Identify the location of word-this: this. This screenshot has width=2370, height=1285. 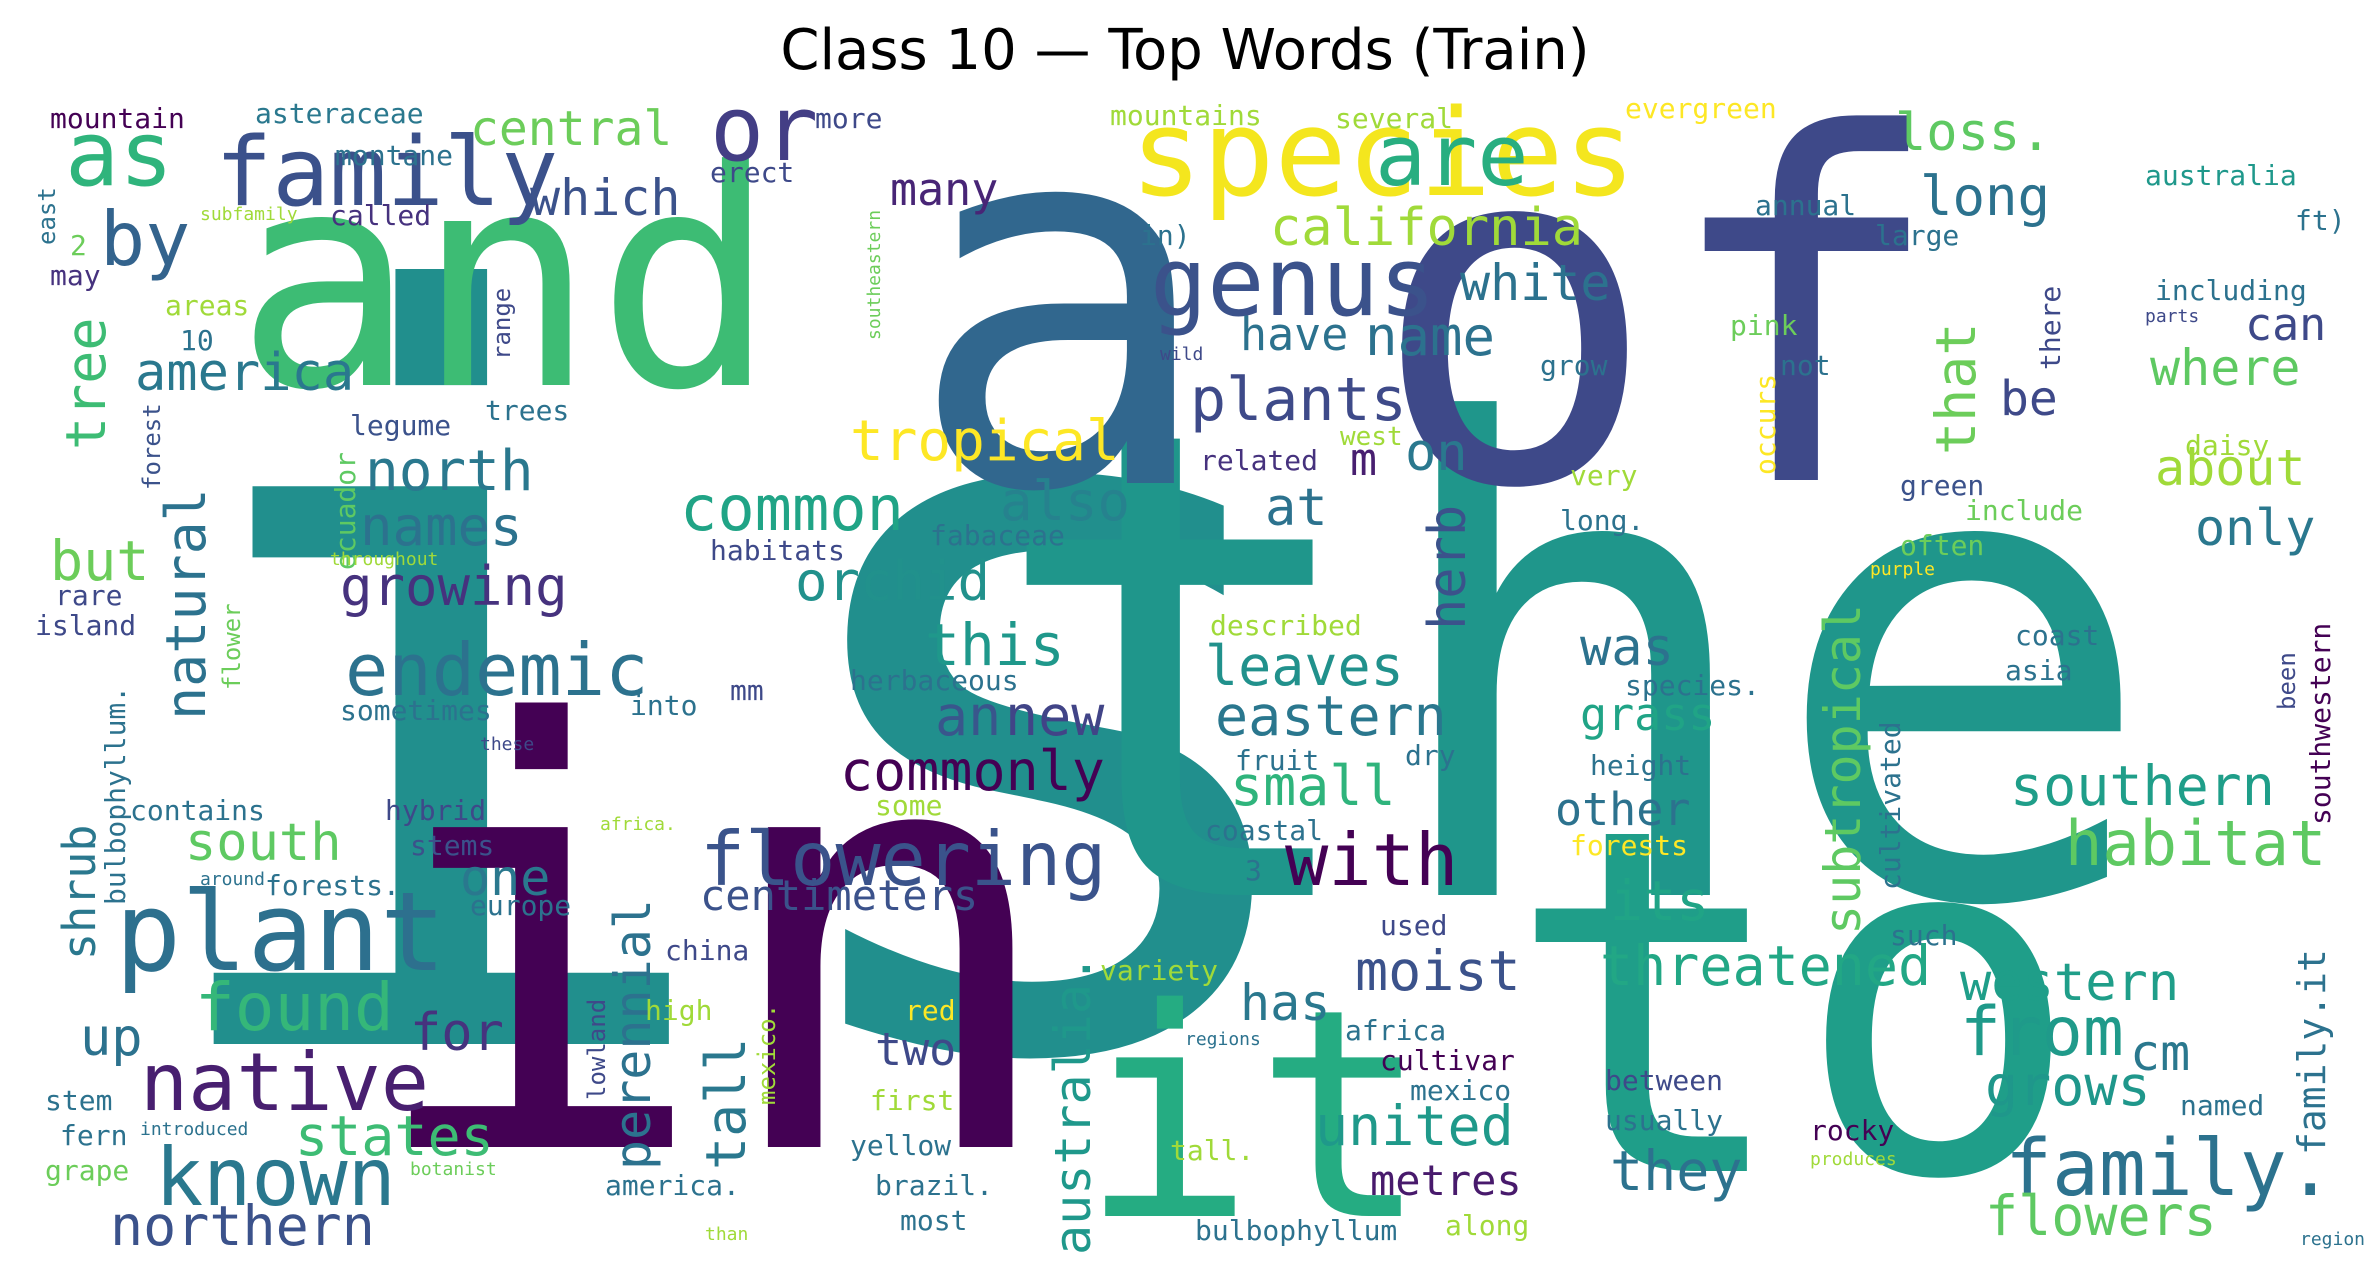
(995, 645).